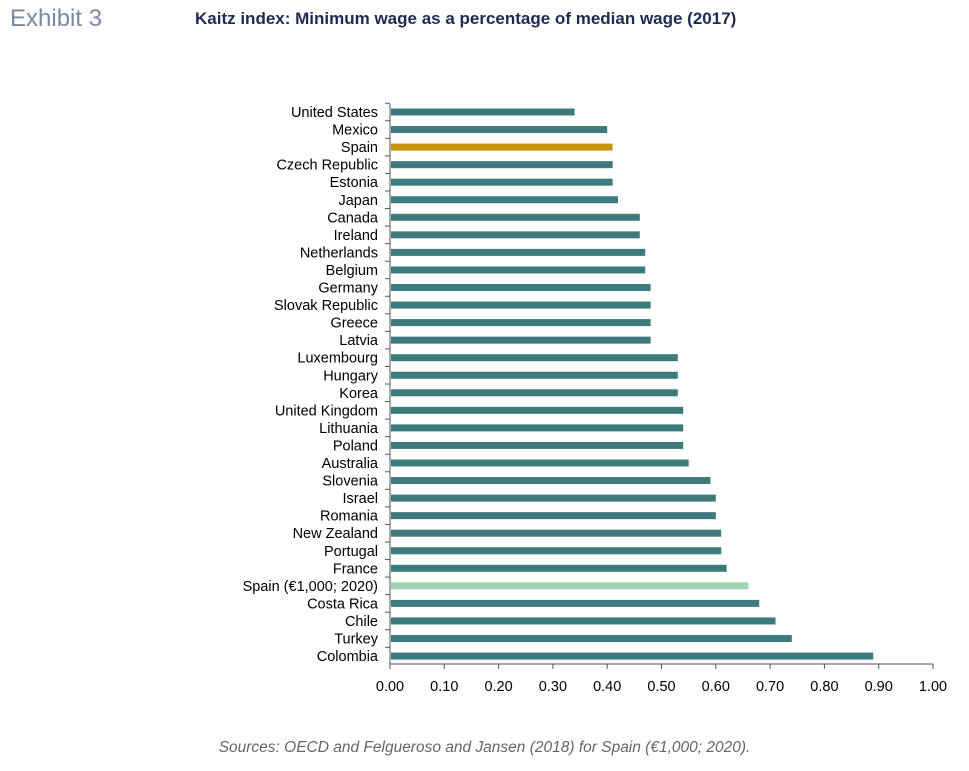 Image resolution: width=969 pixels, height=771 pixels. What do you see at coordinates (355, 569) in the screenshot?
I see `category-label-france: France` at bounding box center [355, 569].